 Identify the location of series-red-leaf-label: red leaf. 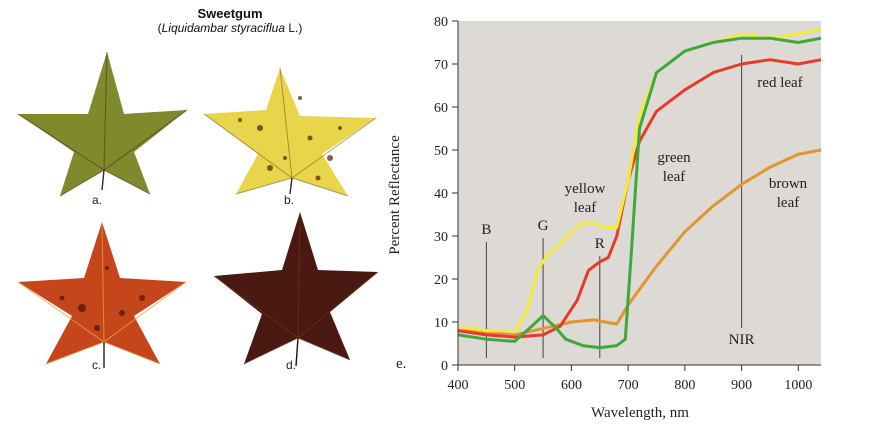
(779, 83).